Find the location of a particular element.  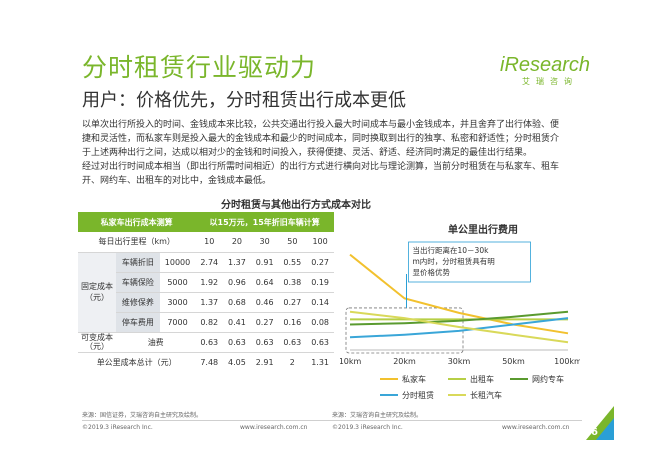

fixed-row-label: 车辆保险 is located at coordinates (138, 282).